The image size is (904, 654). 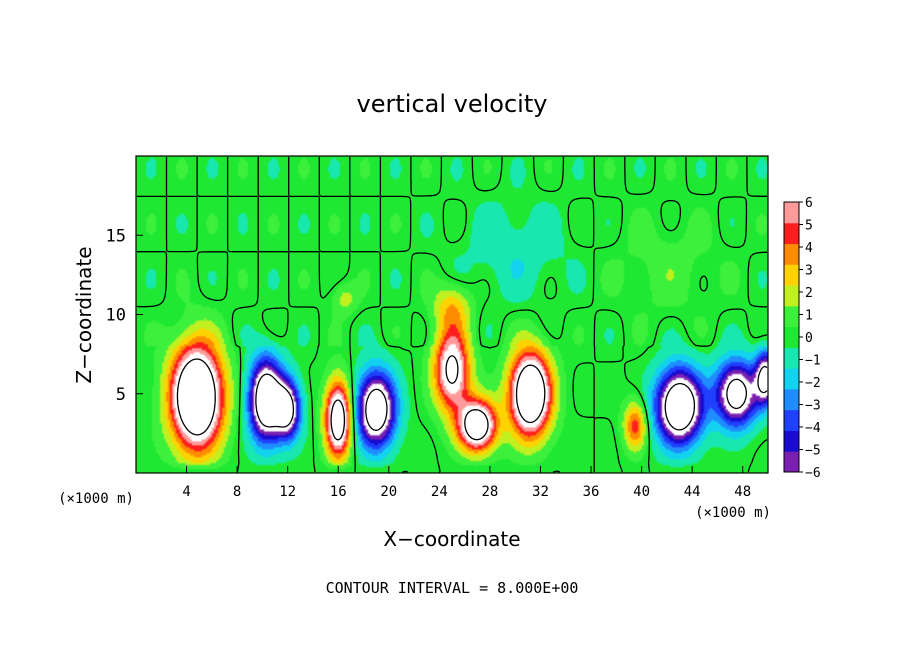 What do you see at coordinates (813, 383) in the screenshot?
I see `colorbar-tick-label: −2` at bounding box center [813, 383].